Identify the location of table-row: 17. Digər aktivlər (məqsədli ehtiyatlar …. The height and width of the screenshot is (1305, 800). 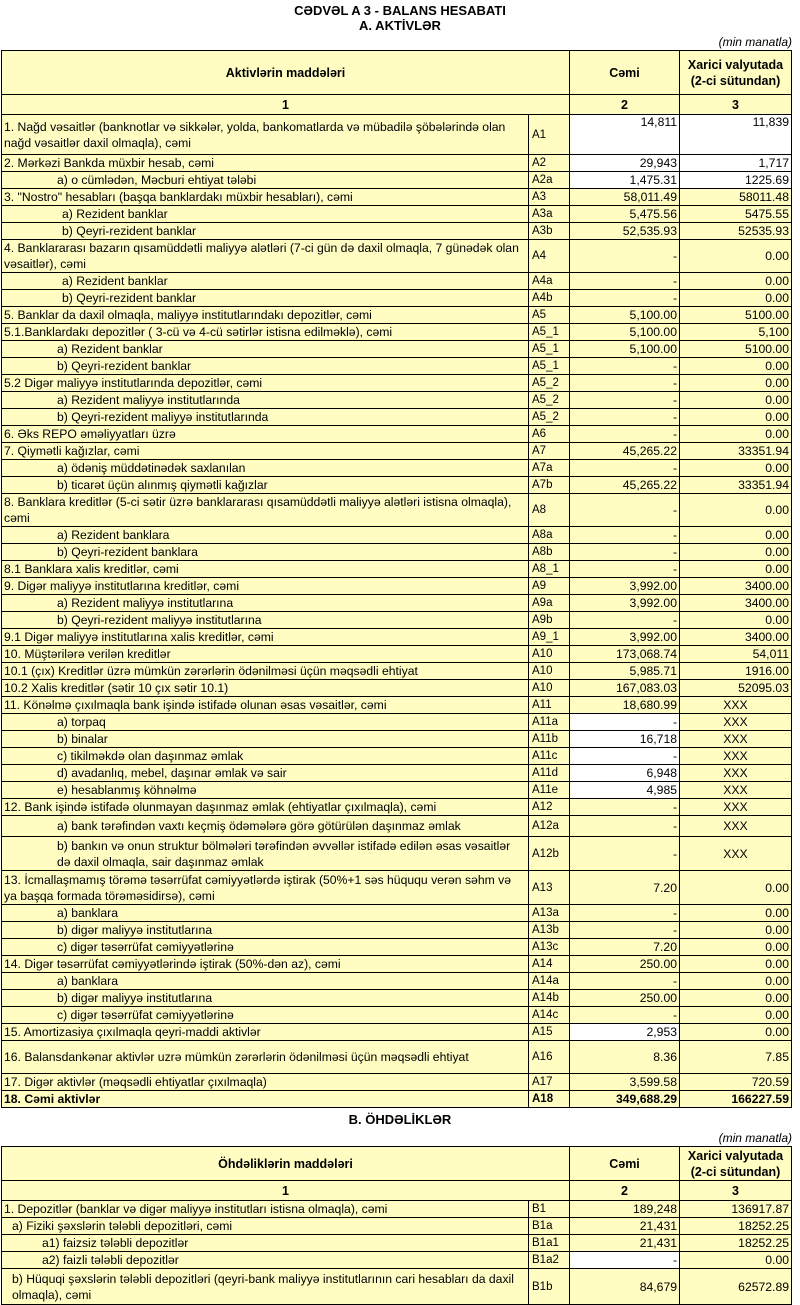
(396, 1082).